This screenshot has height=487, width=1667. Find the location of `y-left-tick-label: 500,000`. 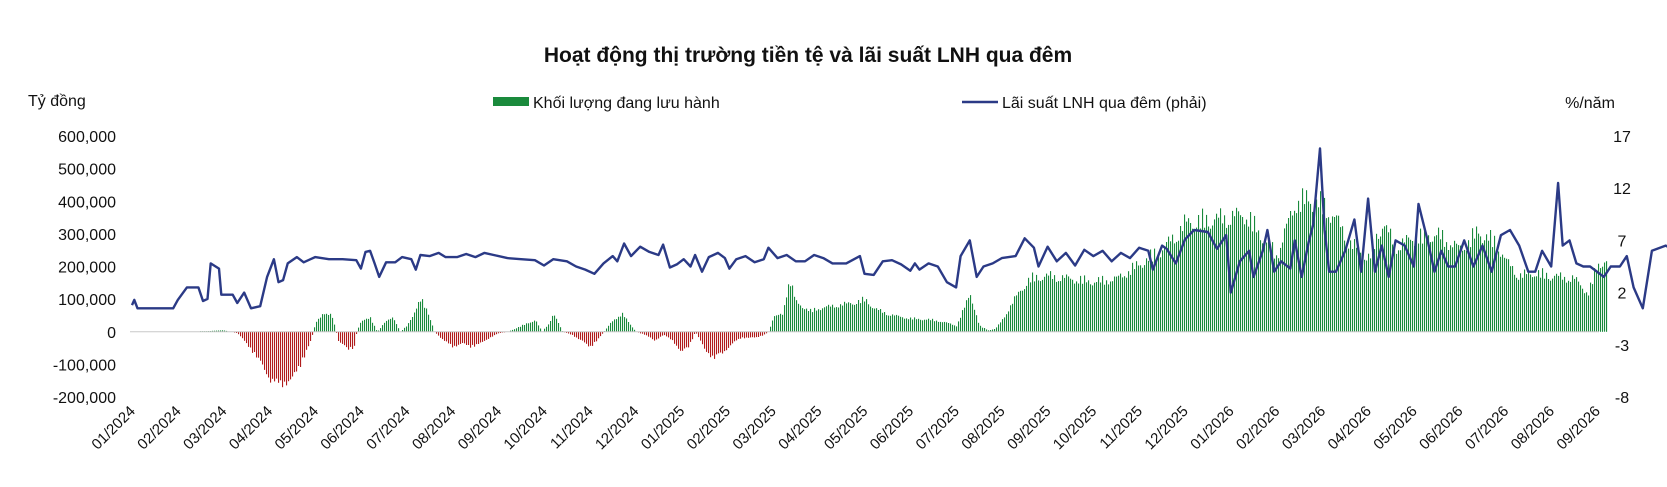

y-left-tick-label: 500,000 is located at coordinates (87, 170).